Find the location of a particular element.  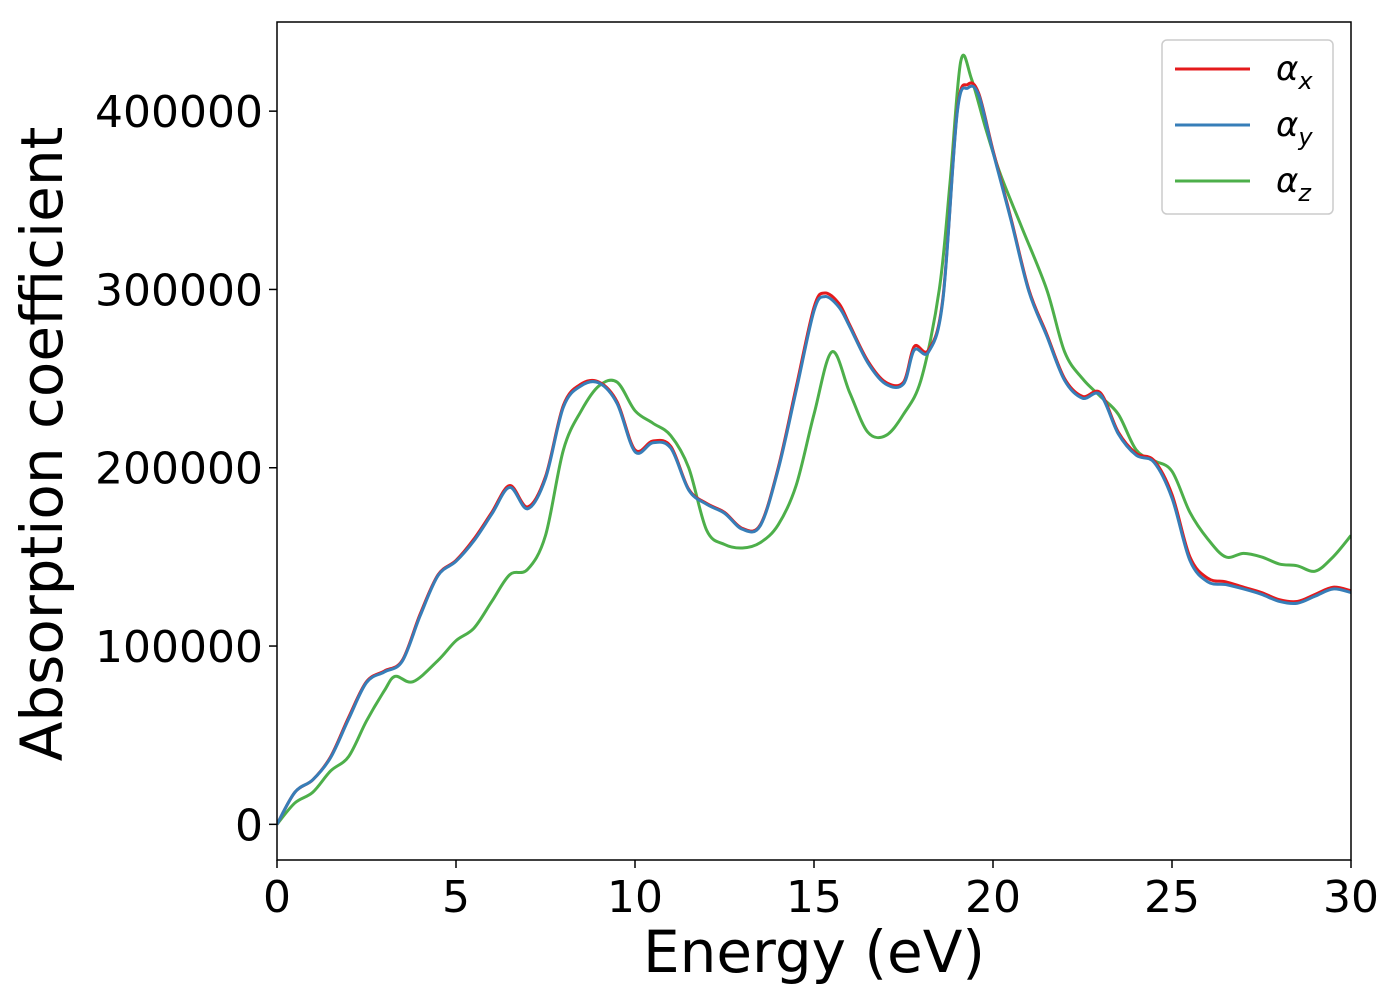

x-tick-label: 15 is located at coordinates (814, 897).